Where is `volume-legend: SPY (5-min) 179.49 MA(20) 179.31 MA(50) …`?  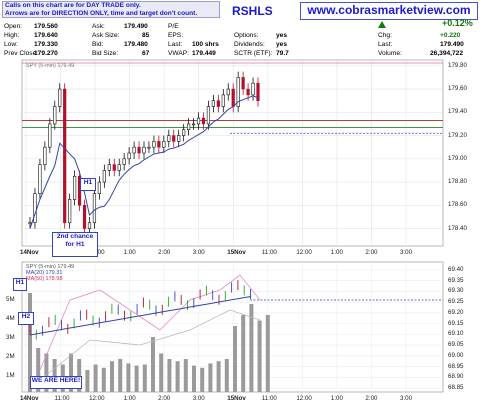 volume-legend: SPY (5-min) 179.49 MA(20) 179.31 MA(50) … is located at coordinates (50, 273).